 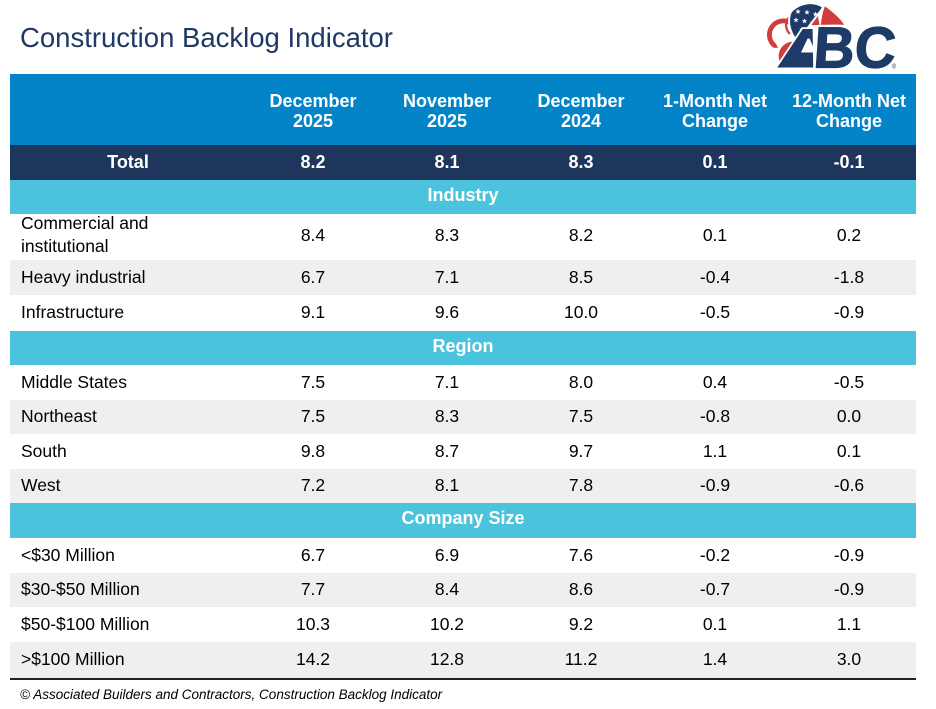 What do you see at coordinates (855, 45) in the screenshot?
I see `svg-text: BC` at bounding box center [855, 45].